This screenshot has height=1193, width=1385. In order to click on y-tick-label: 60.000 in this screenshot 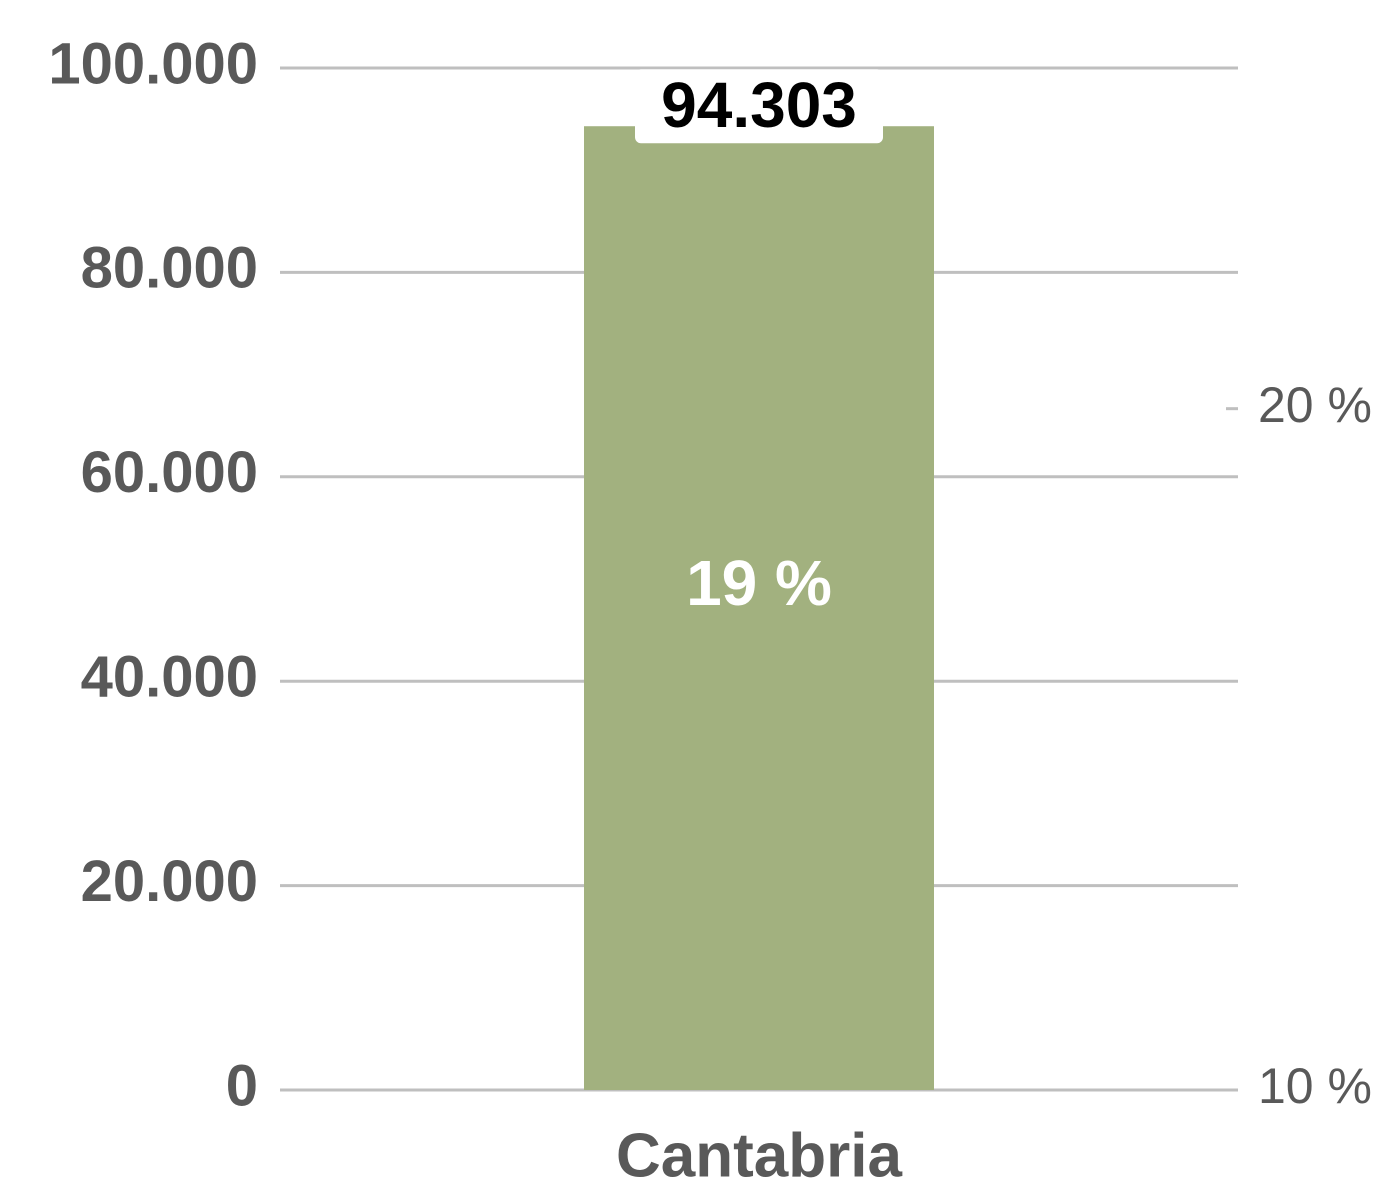, I will do `click(169, 472)`.